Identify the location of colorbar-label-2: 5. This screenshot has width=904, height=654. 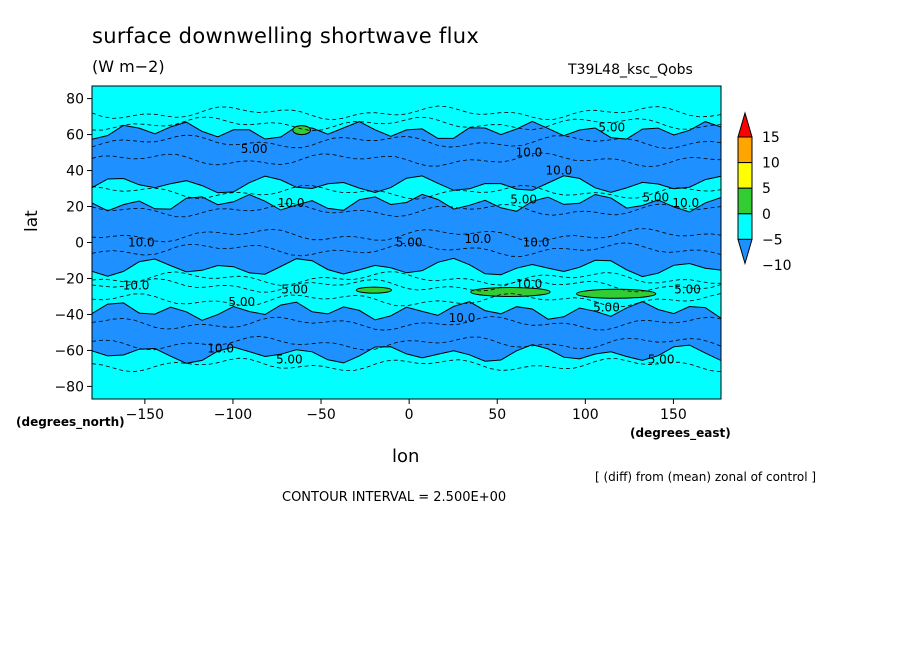
(766, 189).